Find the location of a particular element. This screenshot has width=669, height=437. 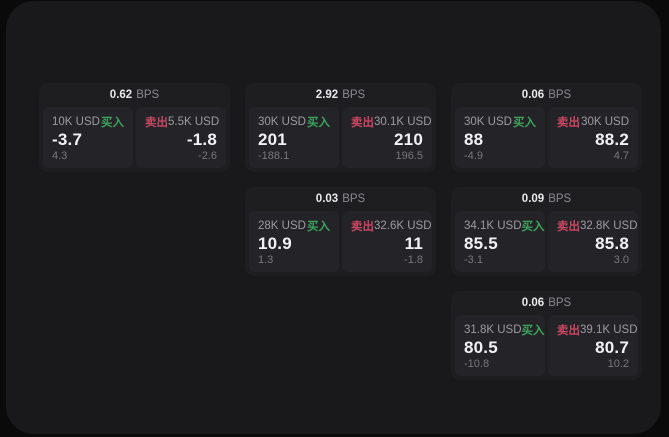

sell-size: 32.6K USD is located at coordinates (403, 226).